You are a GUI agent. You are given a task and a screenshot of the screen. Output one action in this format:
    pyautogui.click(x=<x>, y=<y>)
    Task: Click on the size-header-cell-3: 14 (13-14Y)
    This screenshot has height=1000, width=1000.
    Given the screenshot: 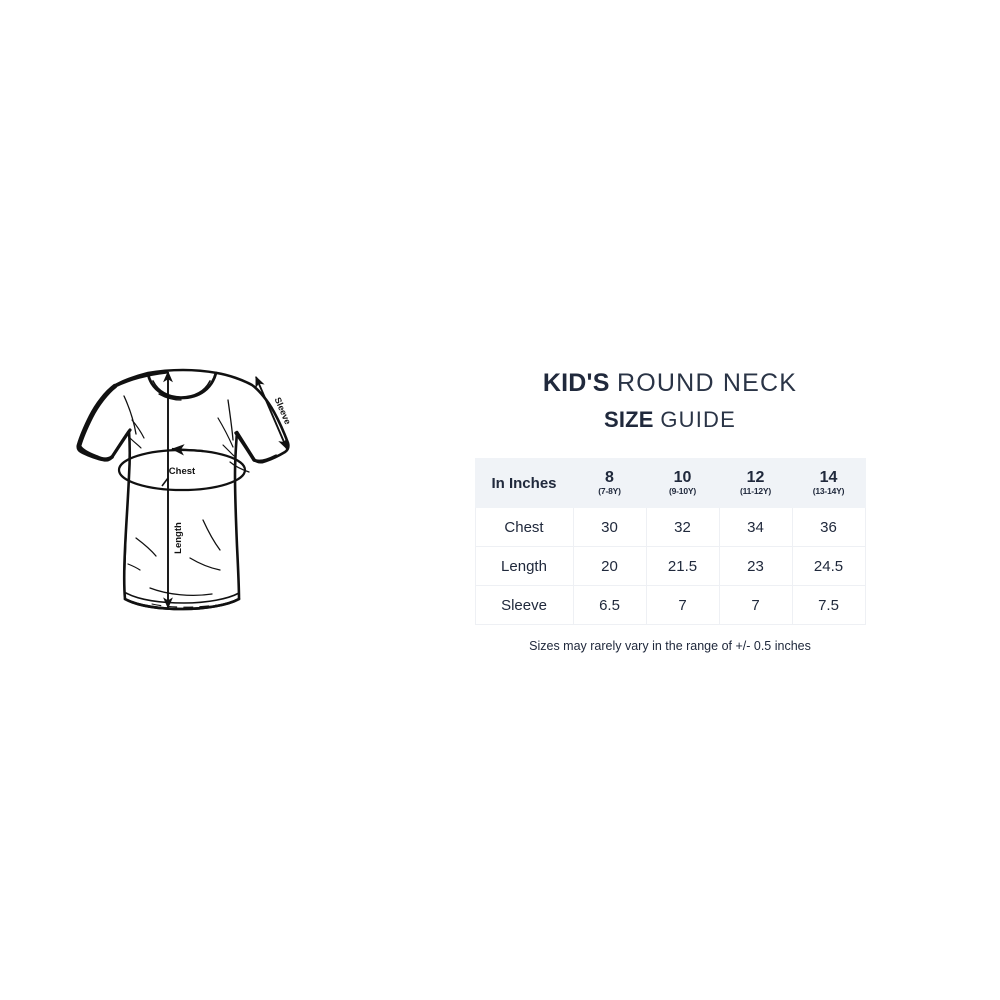 What is the action you would take?
    pyautogui.click(x=828, y=483)
    